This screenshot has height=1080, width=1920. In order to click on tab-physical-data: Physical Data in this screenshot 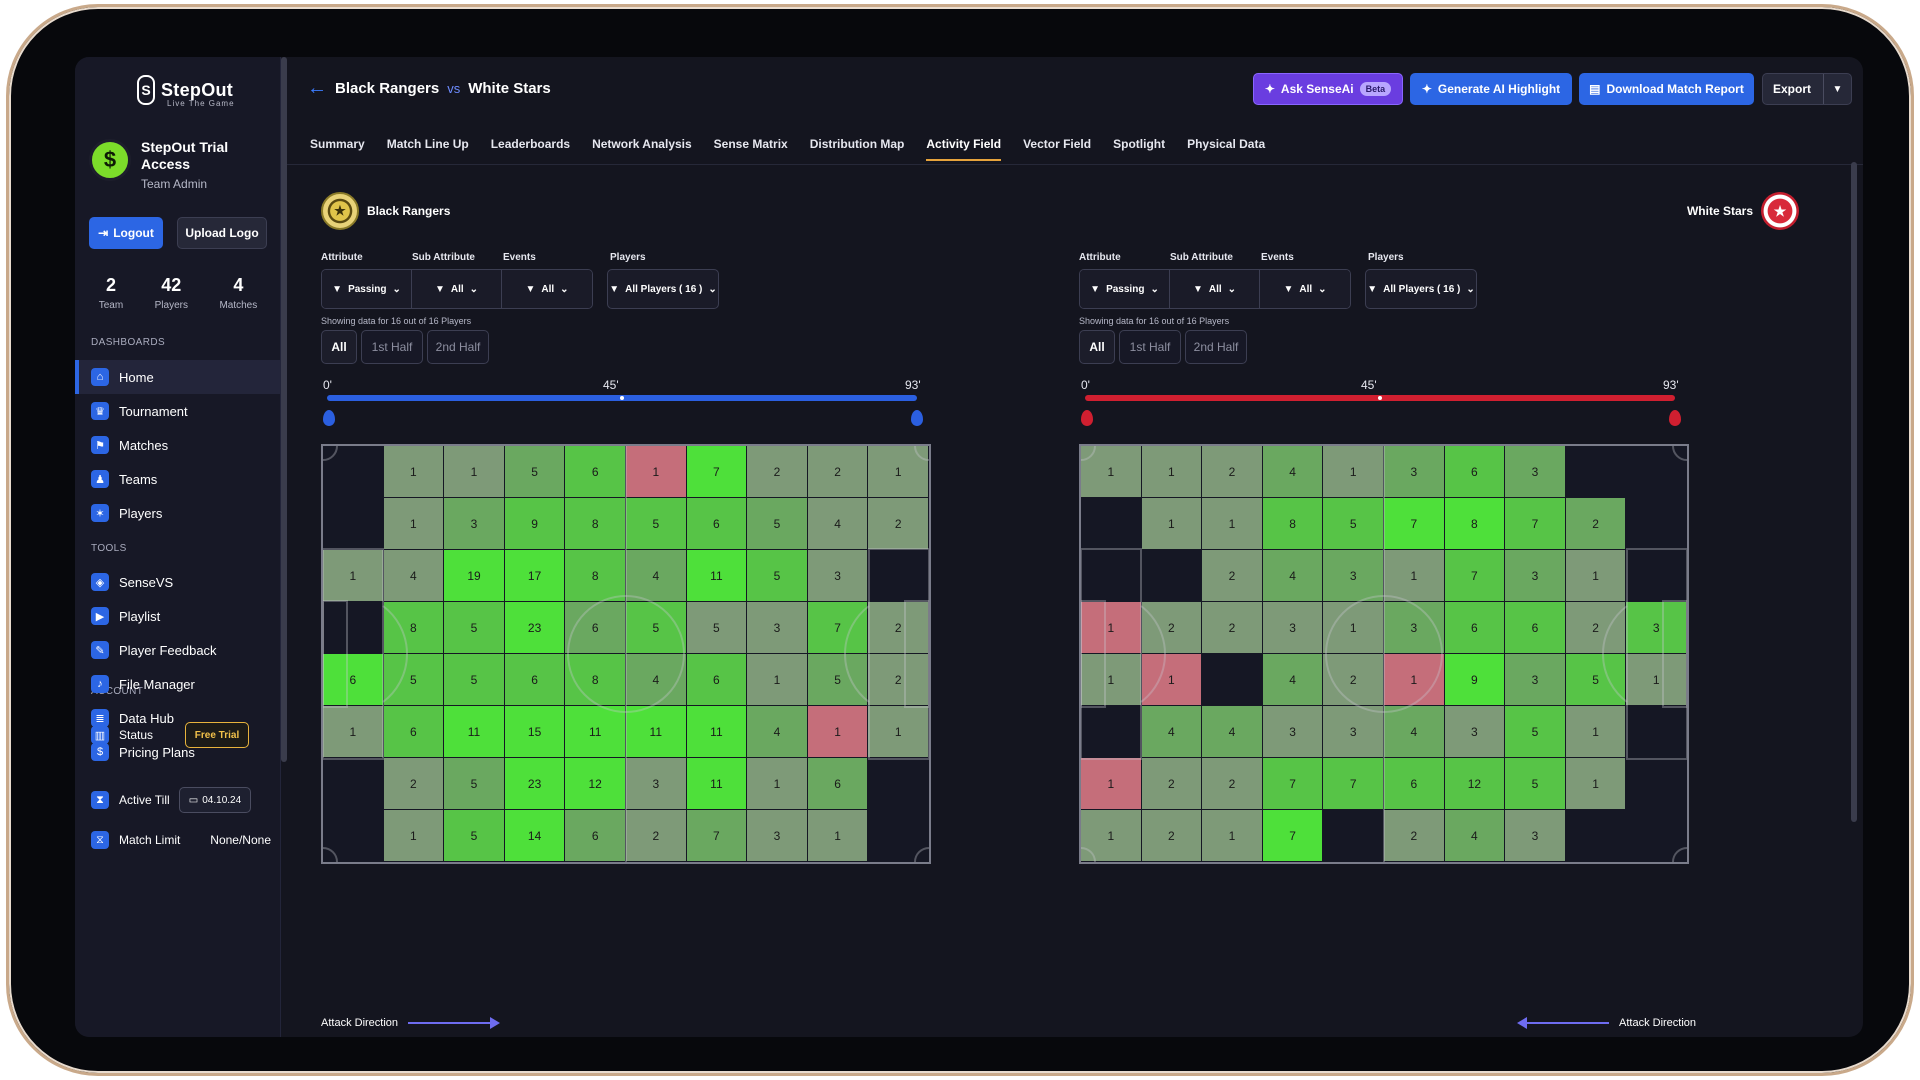, I will do `click(1226, 144)`.